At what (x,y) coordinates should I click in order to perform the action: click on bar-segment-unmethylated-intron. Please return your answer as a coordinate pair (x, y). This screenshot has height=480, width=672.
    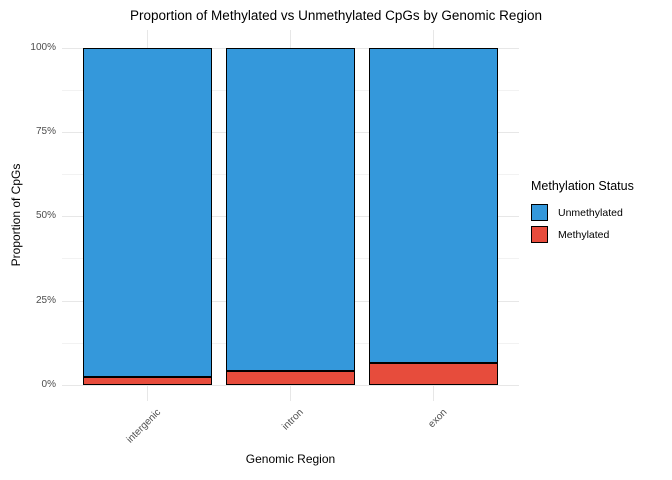
    Looking at the image, I should click on (290, 209).